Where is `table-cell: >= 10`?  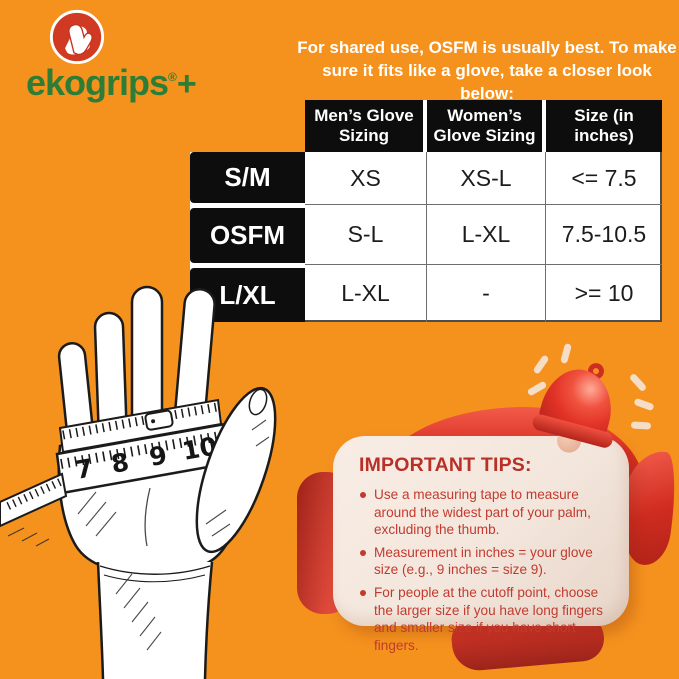
table-cell: >= 10 is located at coordinates (604, 293).